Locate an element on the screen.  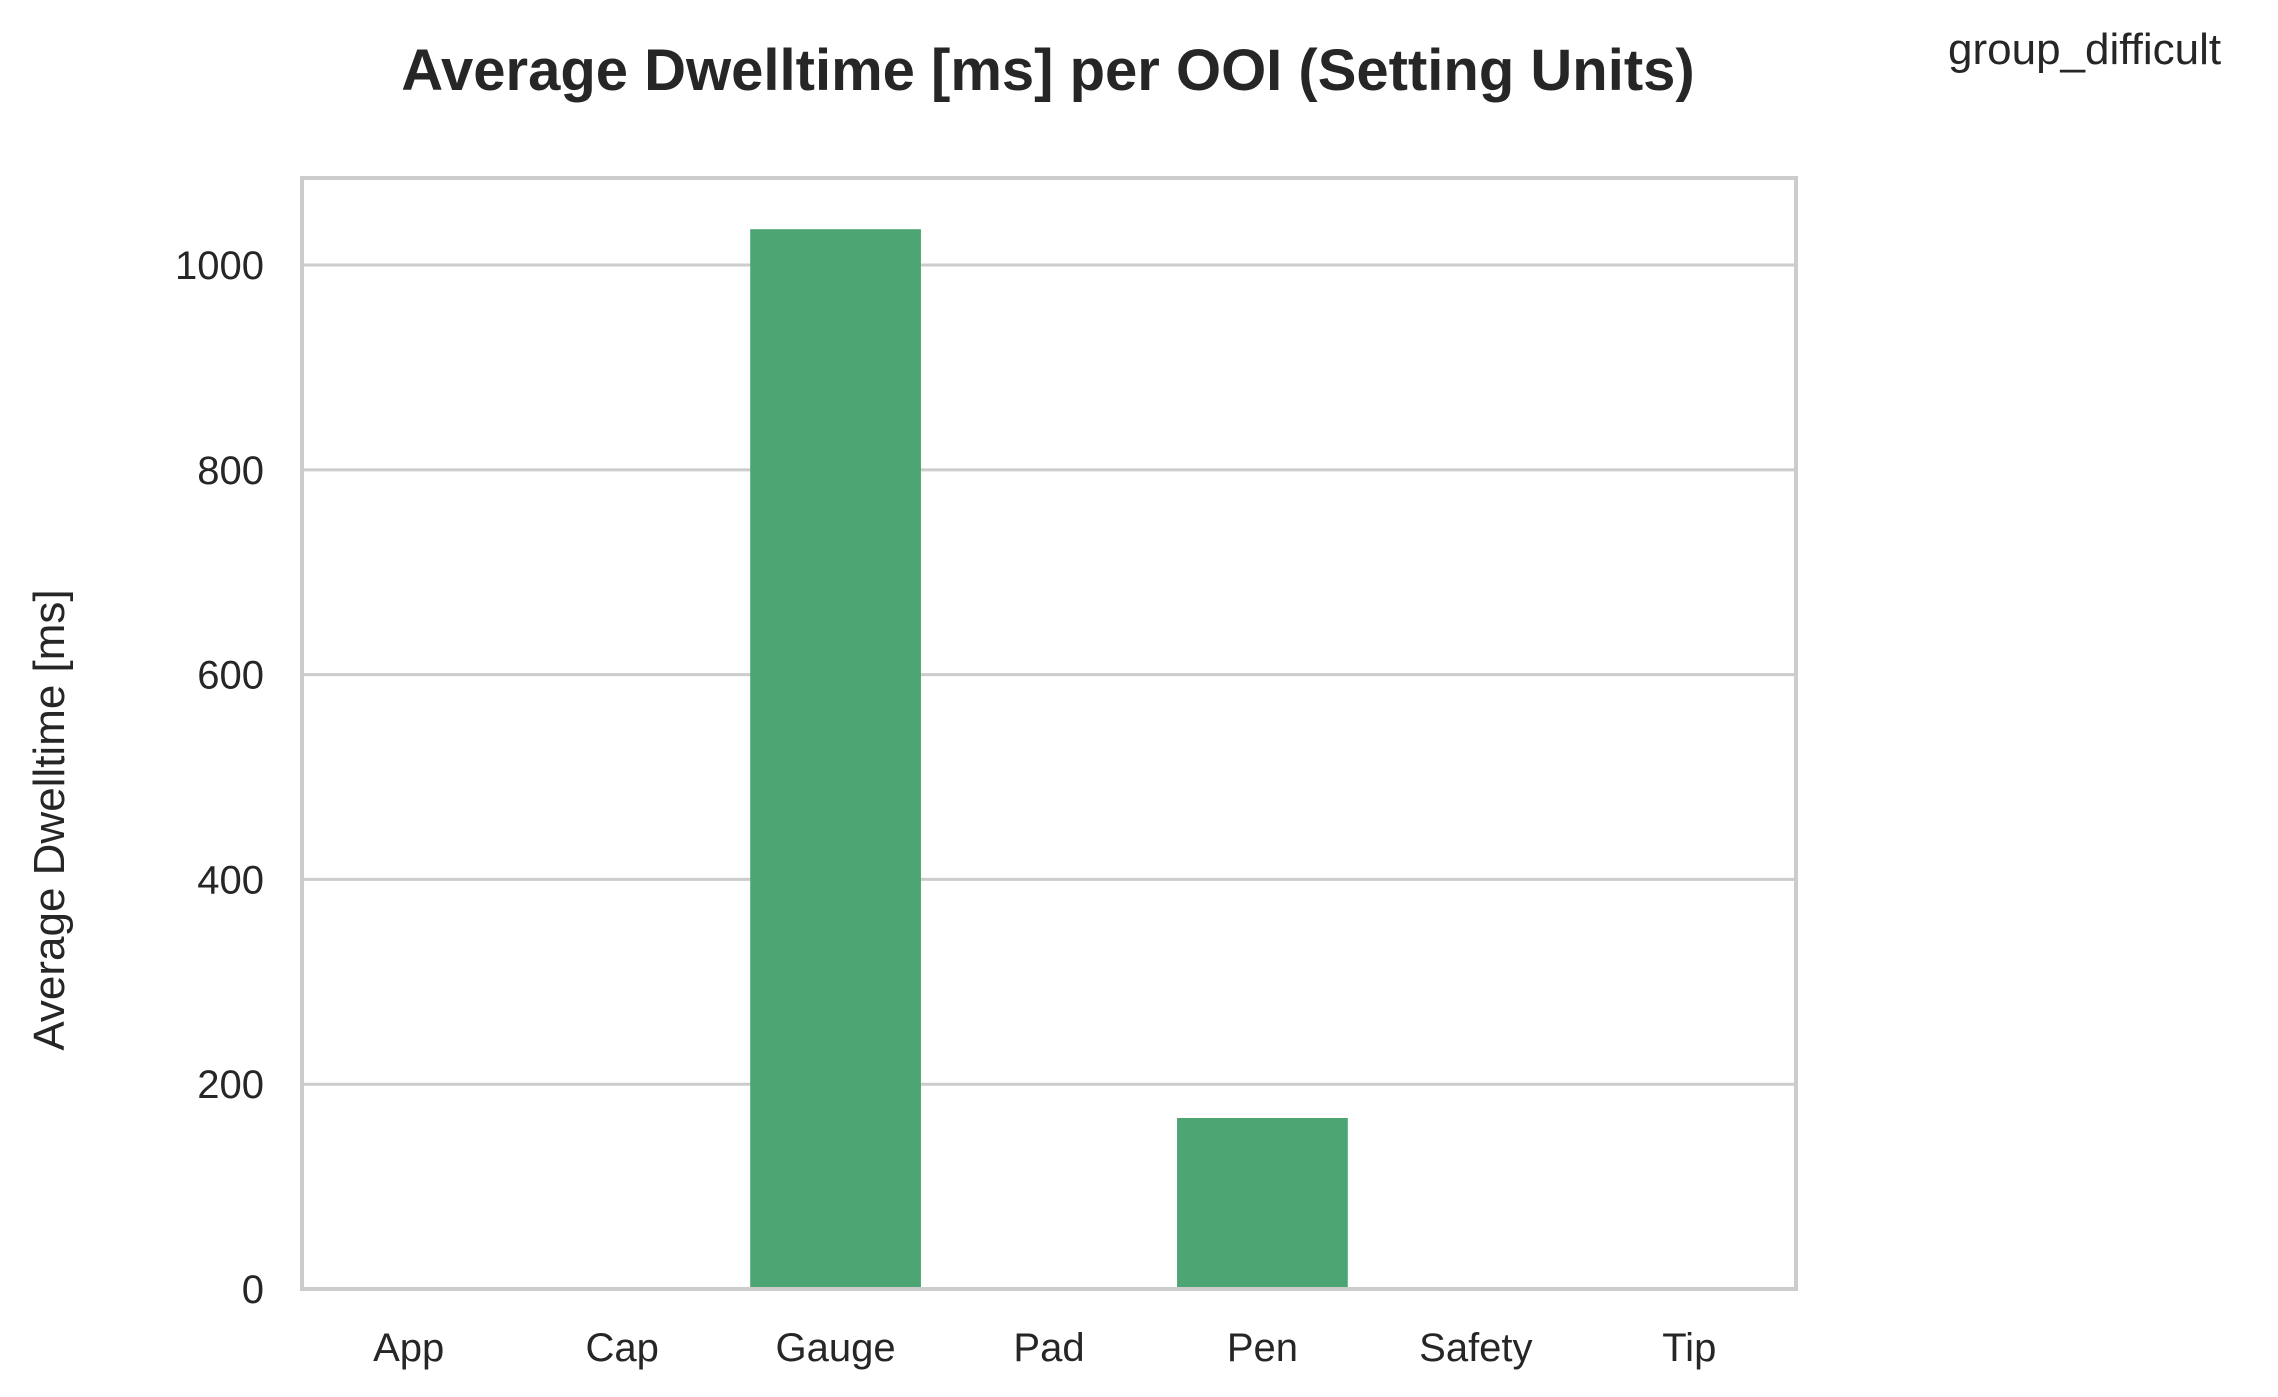
y-tick-label-0: 0 is located at coordinates (253, 1290).